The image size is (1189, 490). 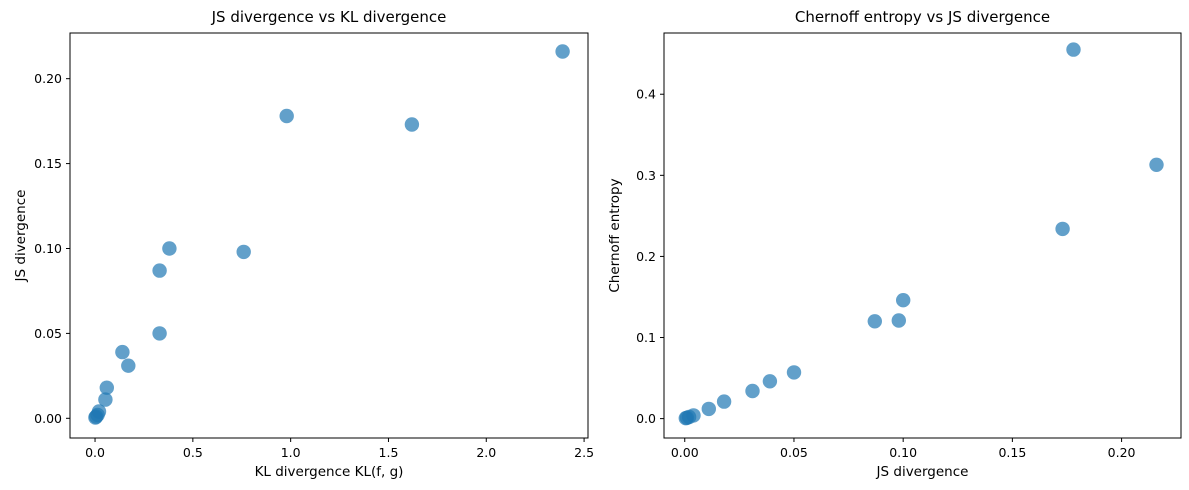 What do you see at coordinates (329, 472) in the screenshot?
I see `x-axis-label: KL divergence KL(f, g)` at bounding box center [329, 472].